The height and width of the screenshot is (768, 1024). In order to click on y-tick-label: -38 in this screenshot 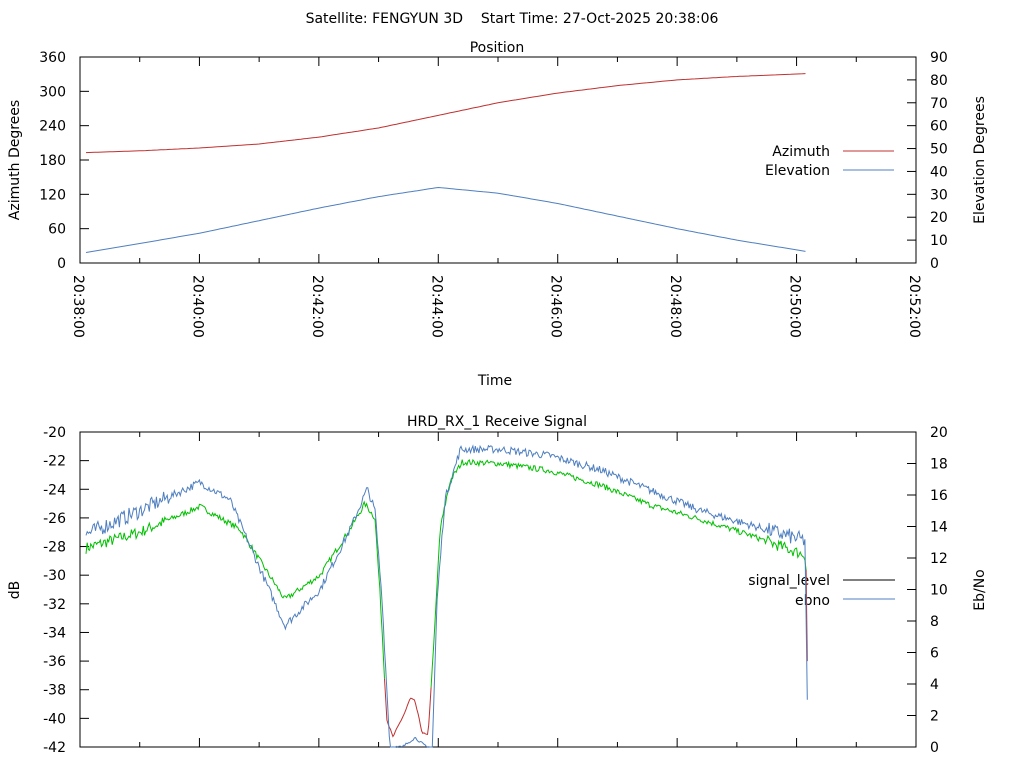, I will do `click(54, 691)`.